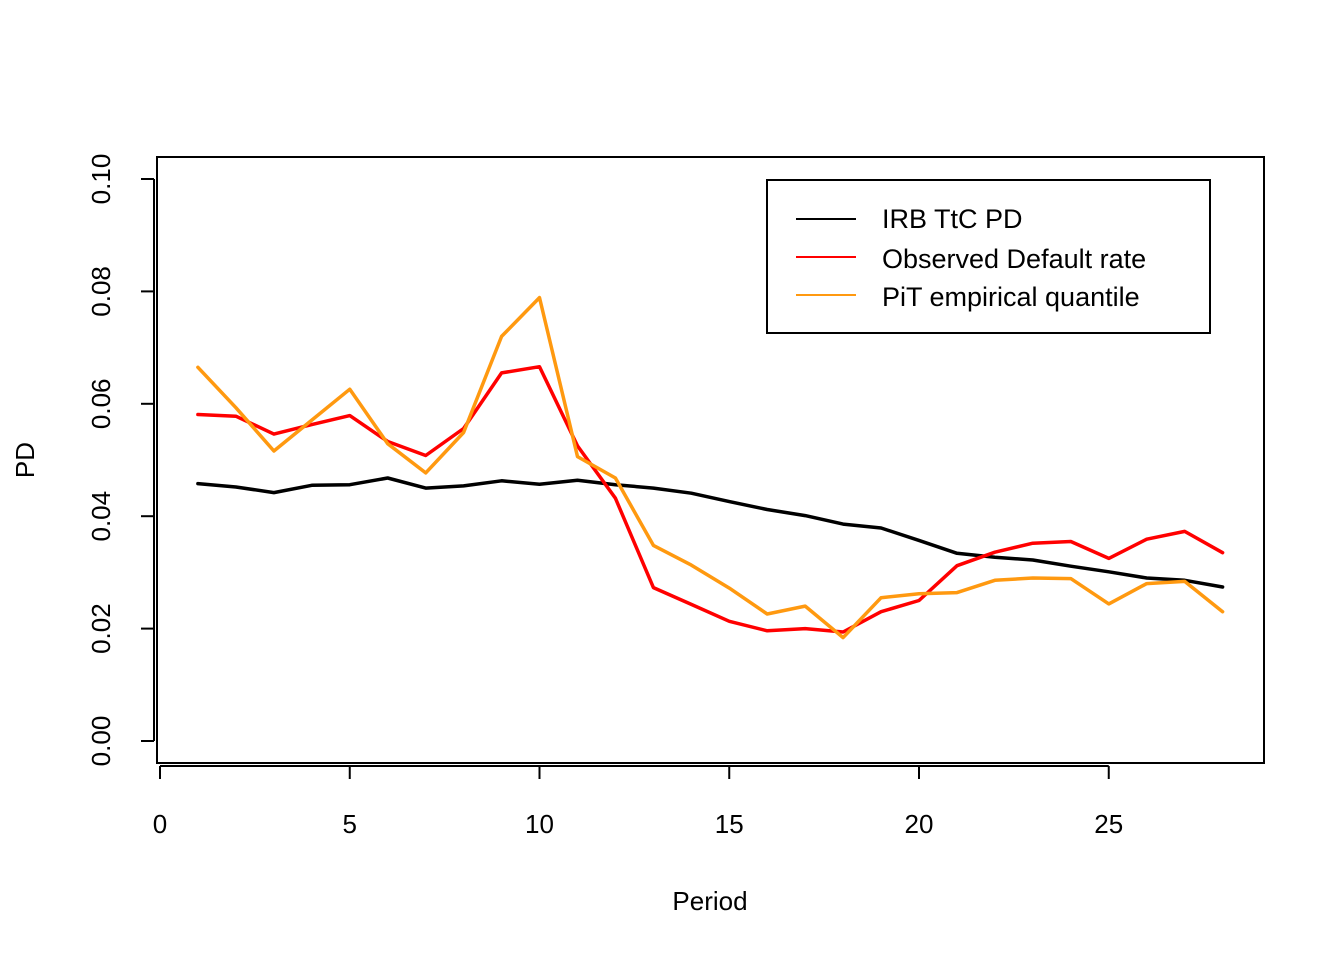  I want to click on x-axis: 0 5 10 15 20 25, so click(638, 802).